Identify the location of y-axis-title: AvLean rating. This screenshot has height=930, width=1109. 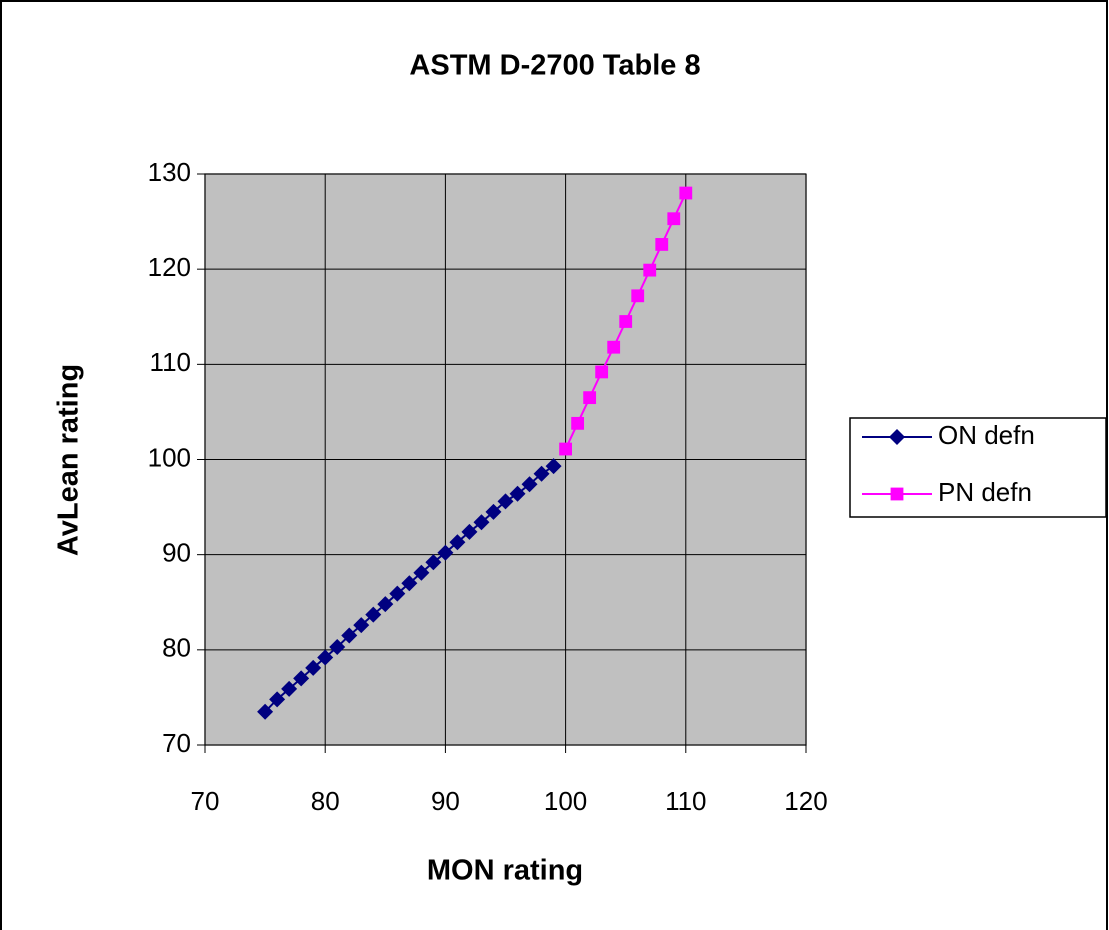
(69, 460).